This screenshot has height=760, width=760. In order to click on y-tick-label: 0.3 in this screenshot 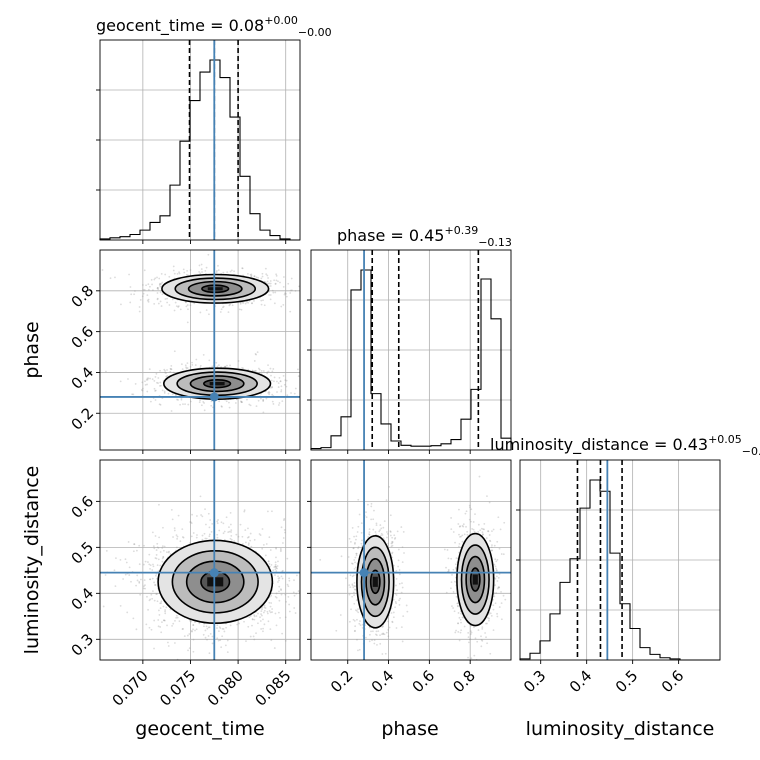, I will do `click(83, 645)`.